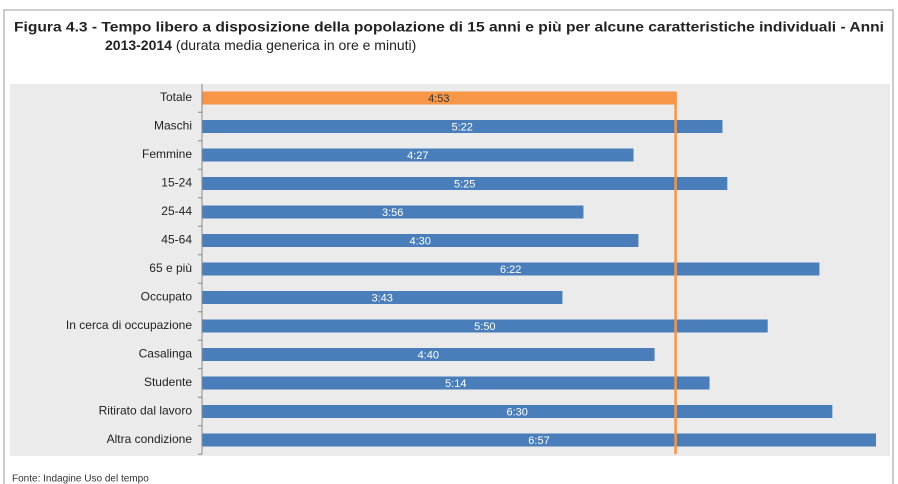 The image size is (898, 484). What do you see at coordinates (176, 240) in the screenshot?
I see `y-tick-label: 45-64` at bounding box center [176, 240].